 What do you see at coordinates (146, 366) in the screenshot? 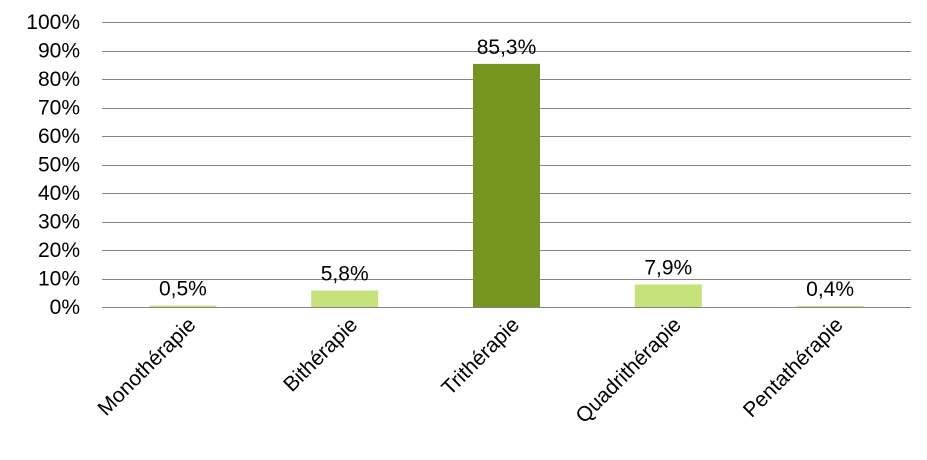
I see `x-tick-label: Monothérapie` at bounding box center [146, 366].